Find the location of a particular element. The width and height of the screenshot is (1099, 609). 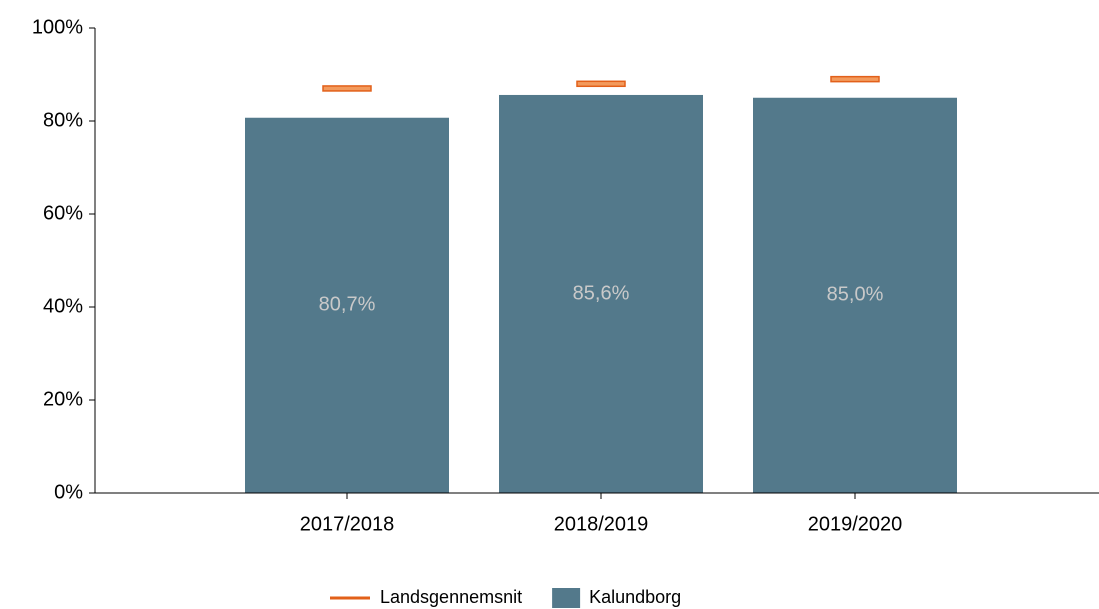

y-tick-label: 80% is located at coordinates (63, 120).